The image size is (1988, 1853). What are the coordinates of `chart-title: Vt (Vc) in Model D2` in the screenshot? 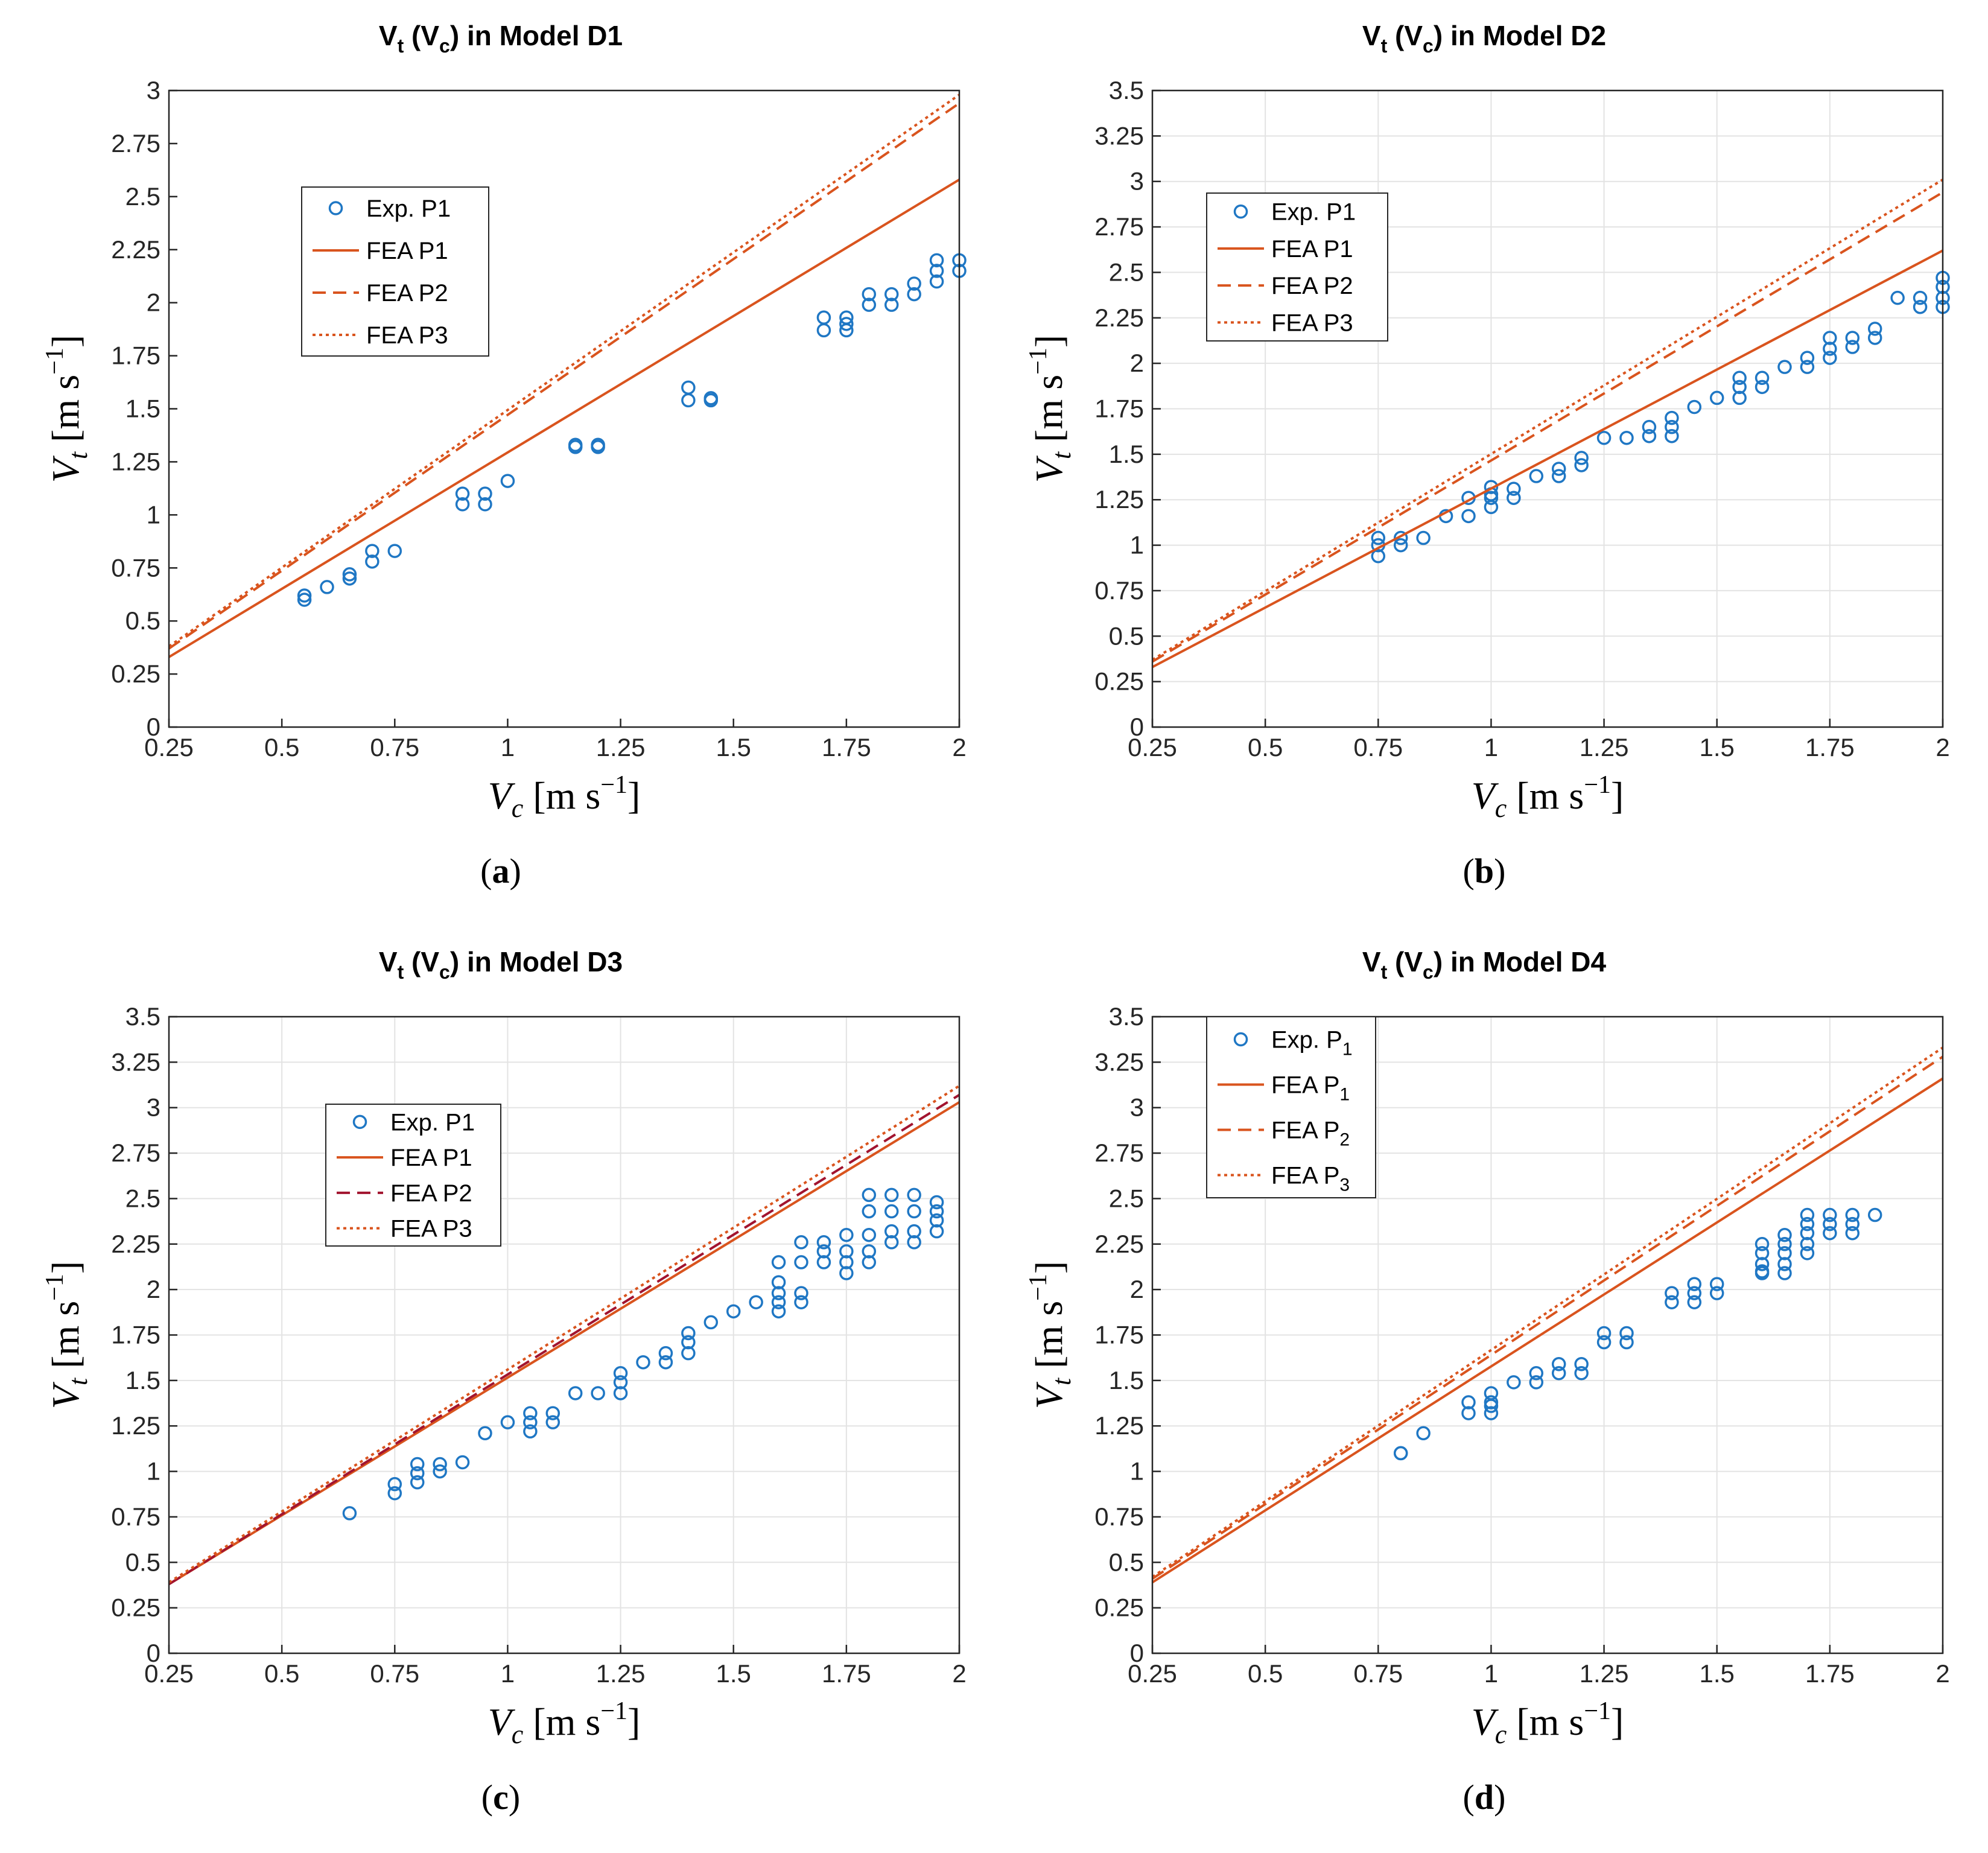 It's located at (1485, 38).